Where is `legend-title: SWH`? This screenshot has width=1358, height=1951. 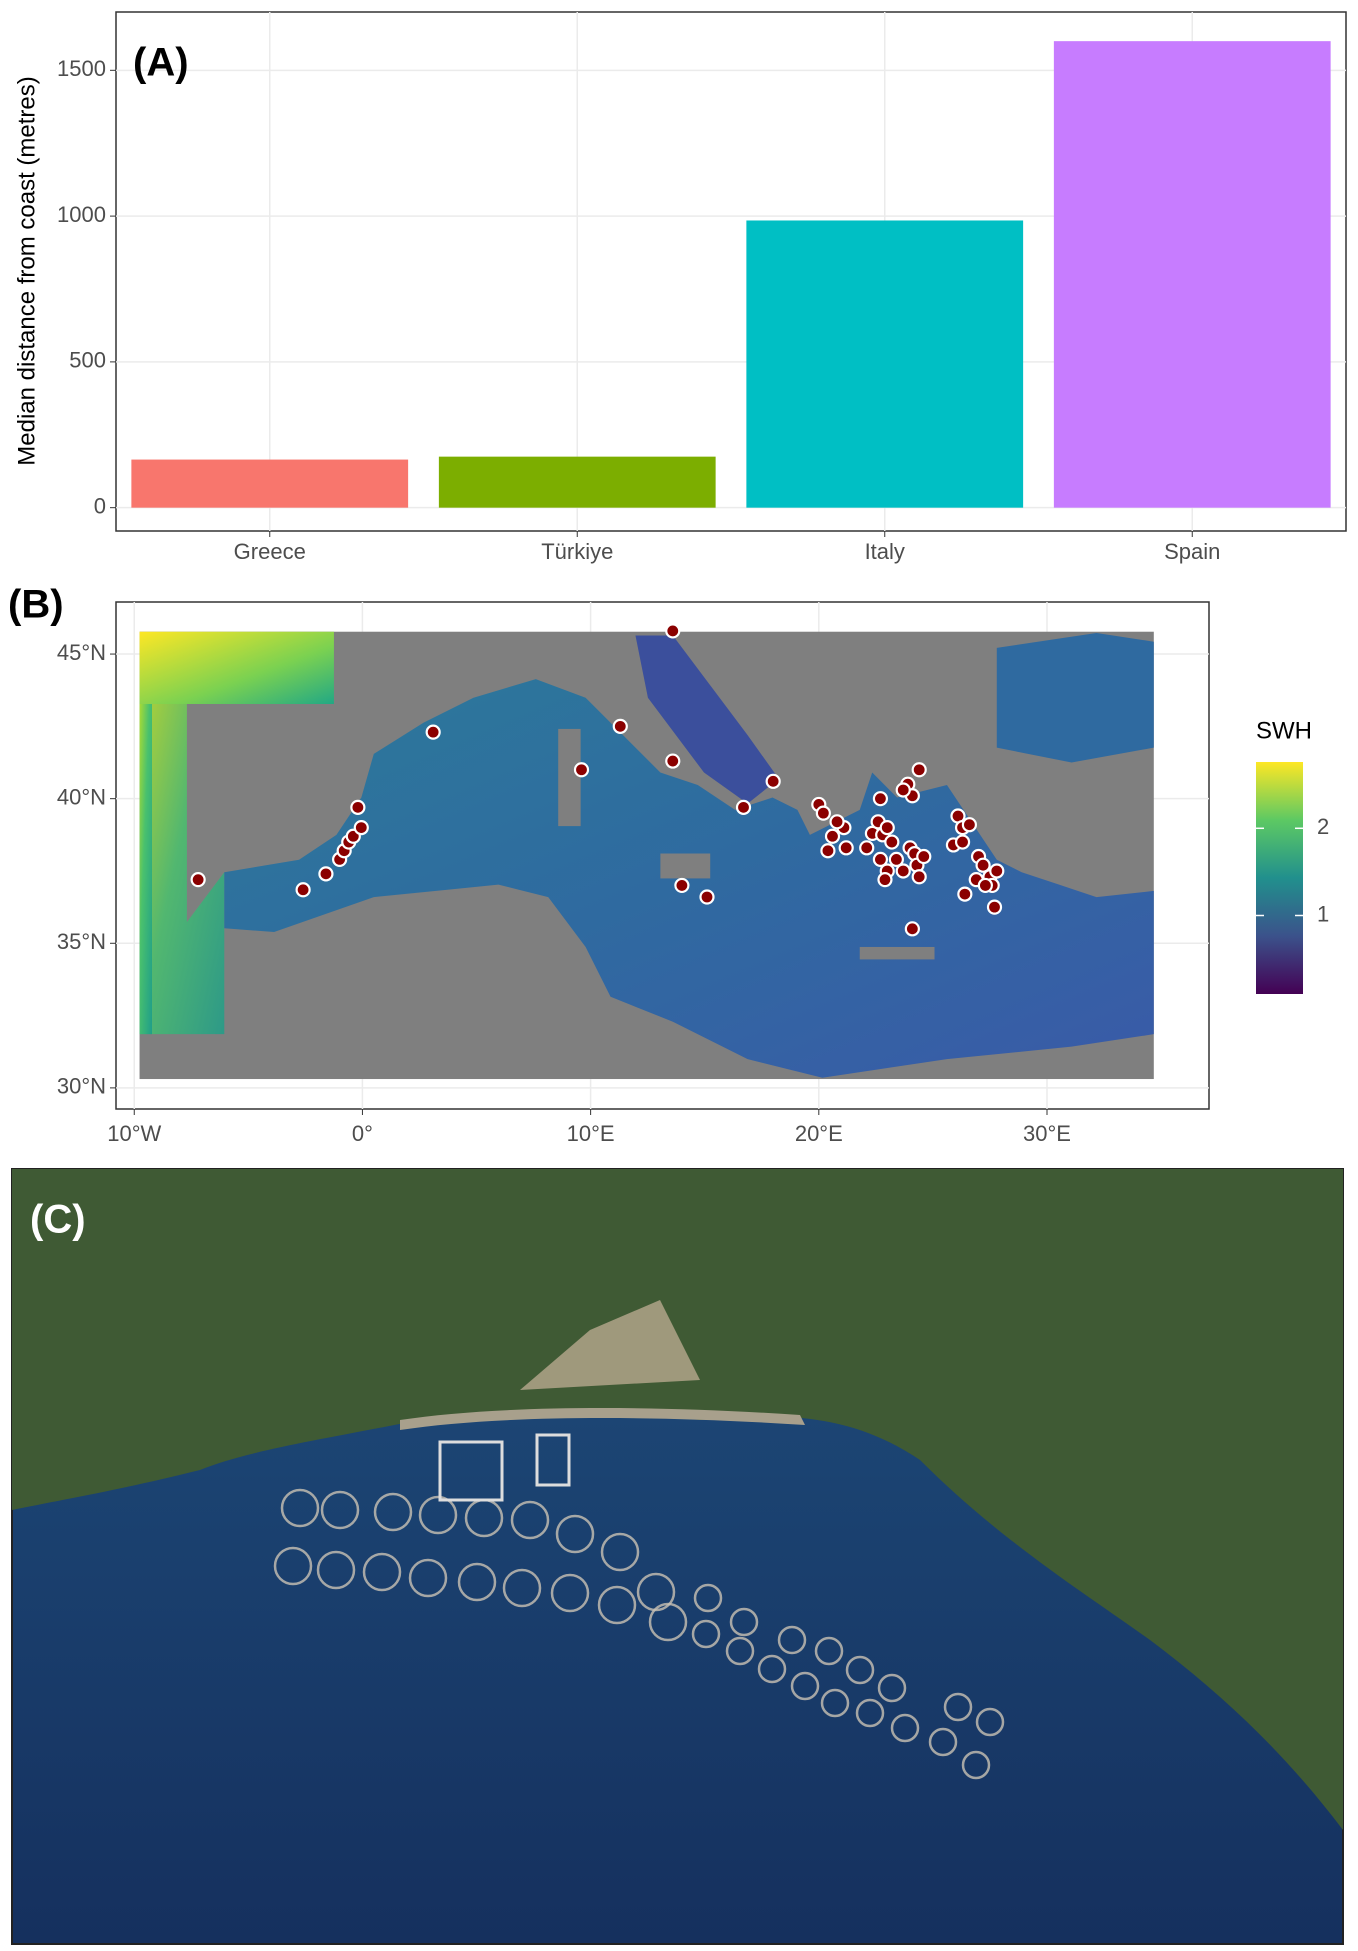 legend-title: SWH is located at coordinates (1284, 730).